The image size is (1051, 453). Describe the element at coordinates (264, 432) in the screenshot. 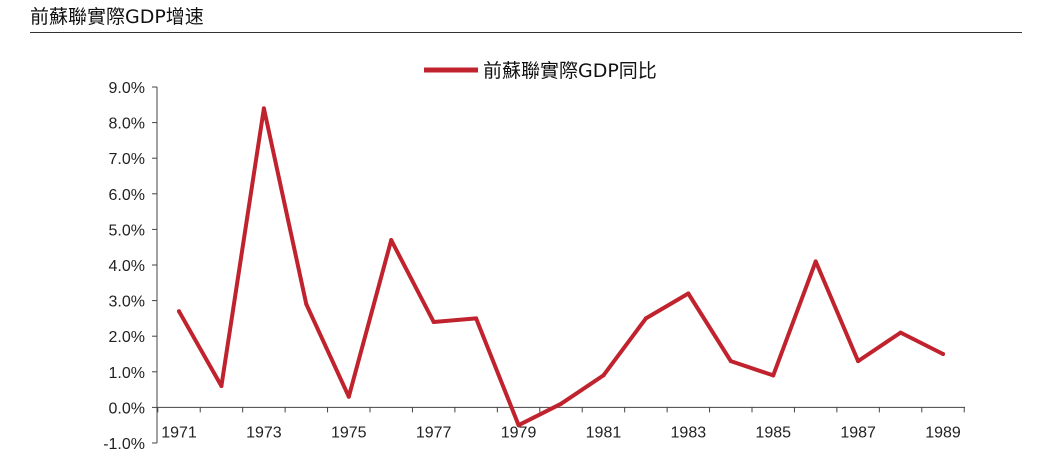

I see `x-tick-label: 1973` at that location.